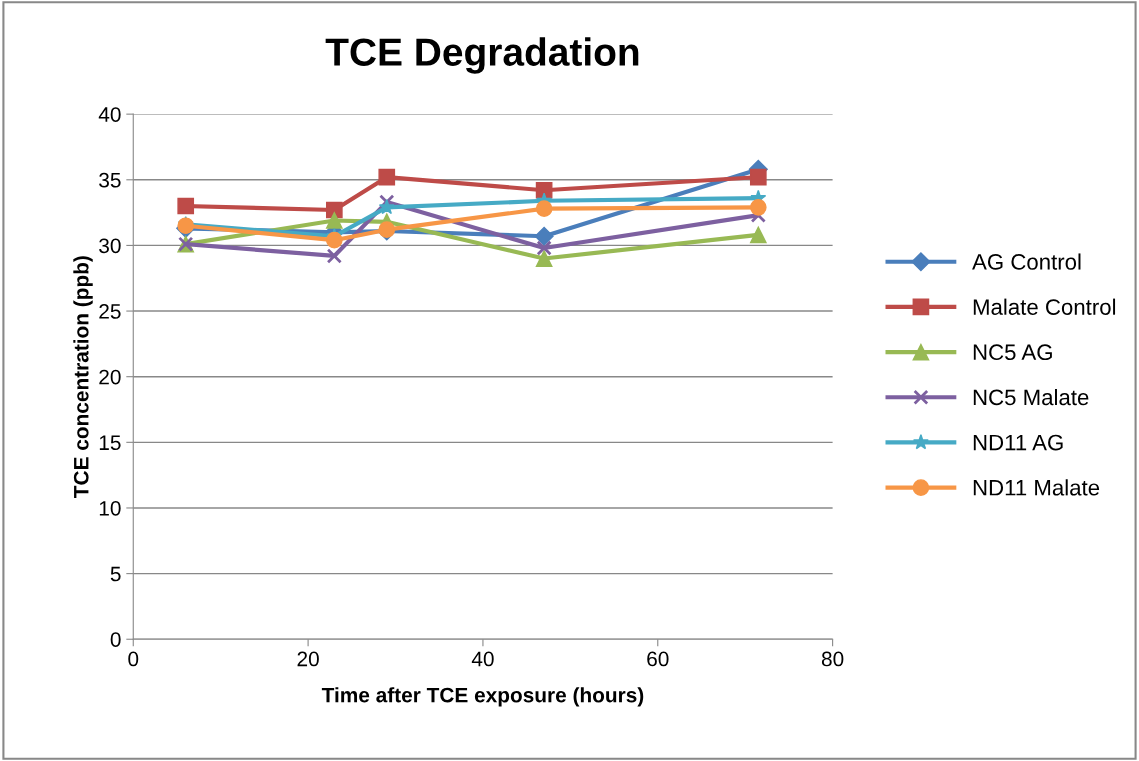 The width and height of the screenshot is (1139, 761). I want to click on y-tick-label: 5, so click(115, 574).